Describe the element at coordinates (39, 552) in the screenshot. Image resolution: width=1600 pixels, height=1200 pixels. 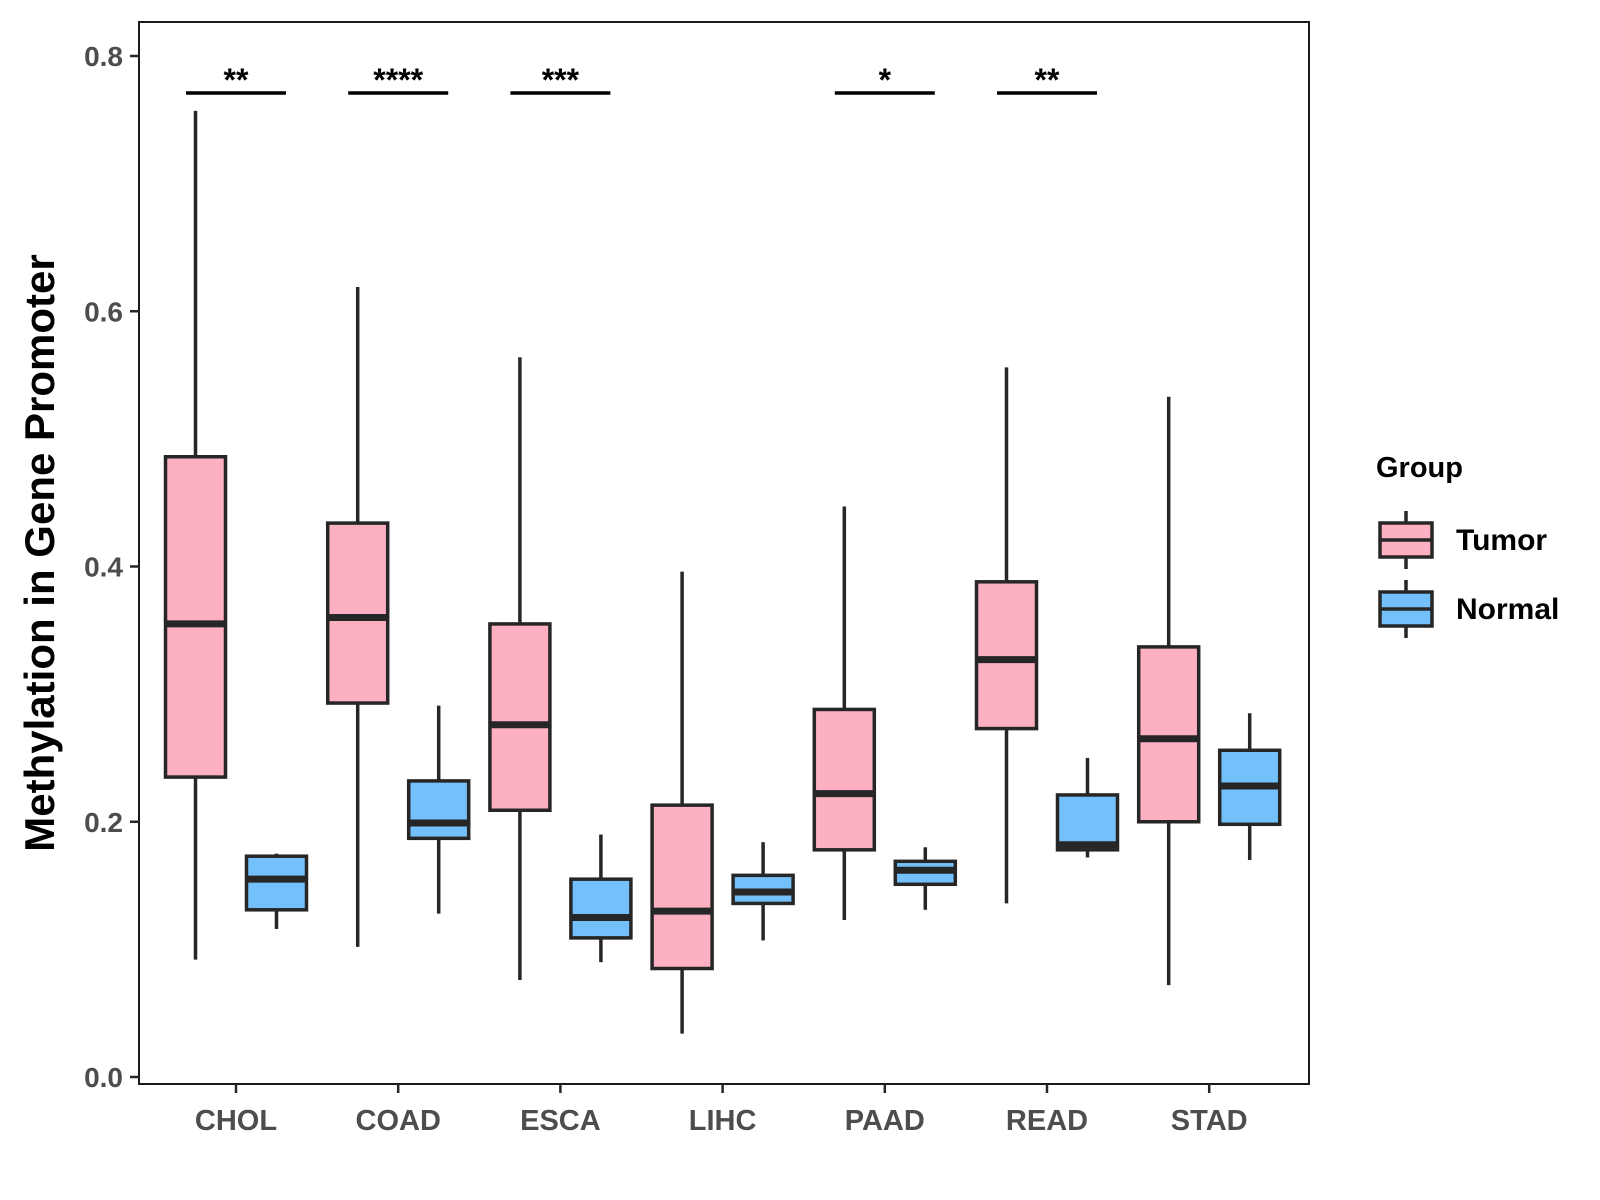
I see `y-axis-title: Methylation in Gene Promoter` at that location.